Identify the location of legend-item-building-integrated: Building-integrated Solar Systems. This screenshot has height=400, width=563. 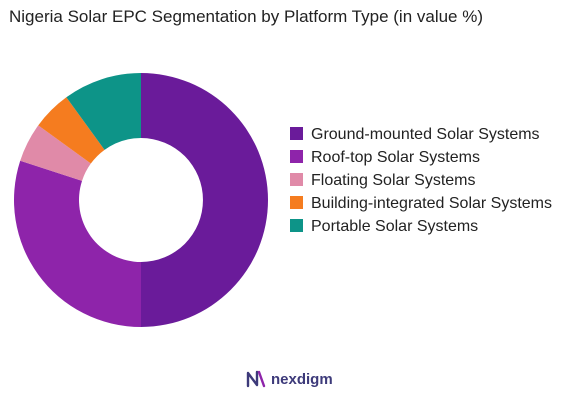
(424, 203).